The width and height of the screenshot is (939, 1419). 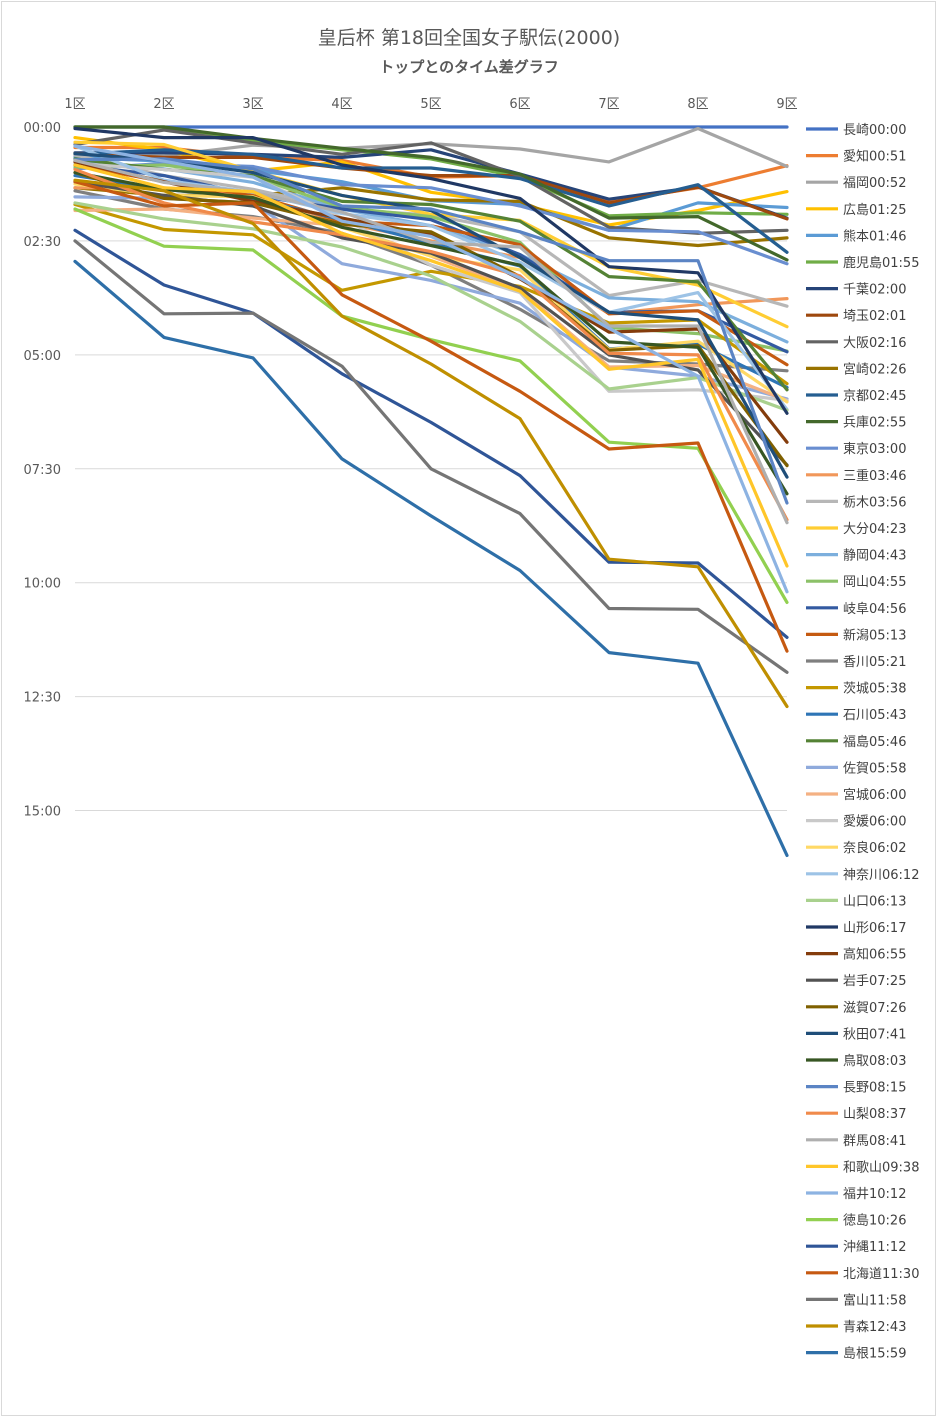 What do you see at coordinates (252, 104) in the screenshot?
I see `x-tick-label: 3区` at bounding box center [252, 104].